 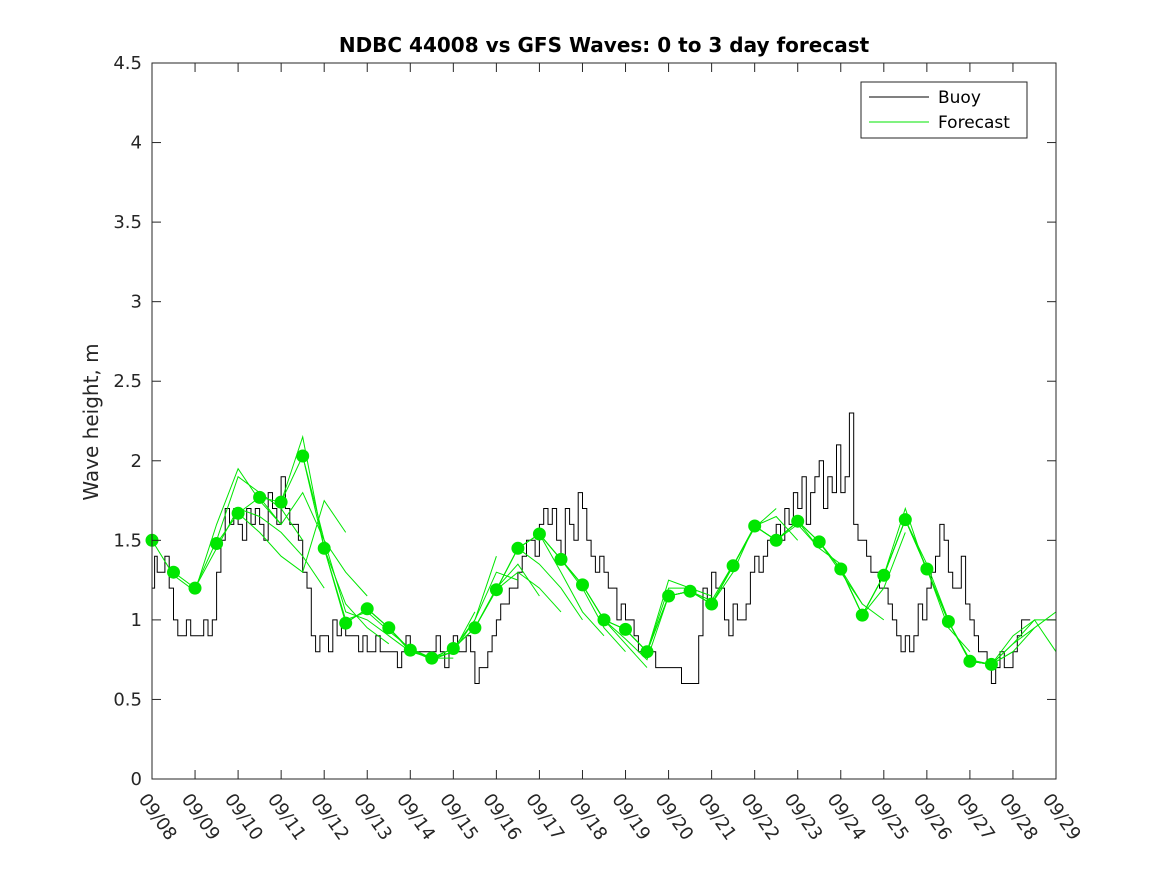 I want to click on y-tick-label: 1.5, so click(x=127, y=540).